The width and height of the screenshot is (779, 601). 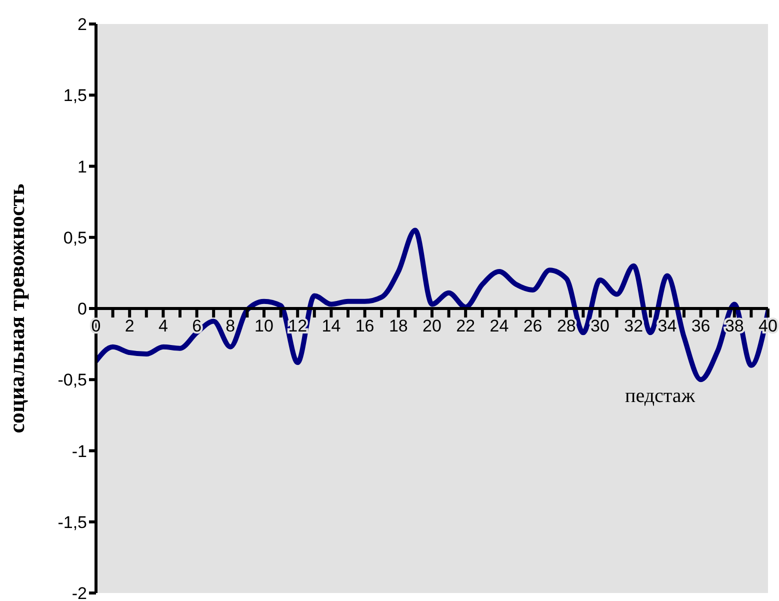 I want to click on x-tick-label: 2, so click(x=129, y=326).